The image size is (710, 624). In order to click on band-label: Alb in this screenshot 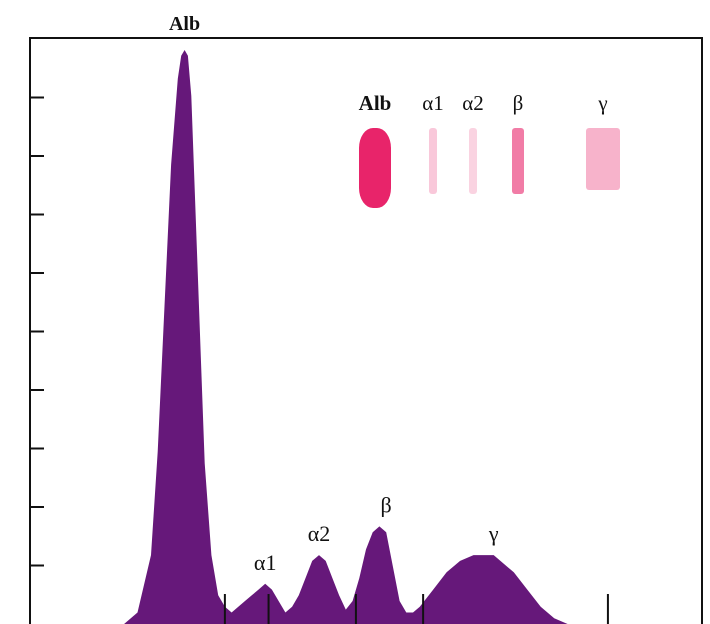, I will do `click(375, 103)`.